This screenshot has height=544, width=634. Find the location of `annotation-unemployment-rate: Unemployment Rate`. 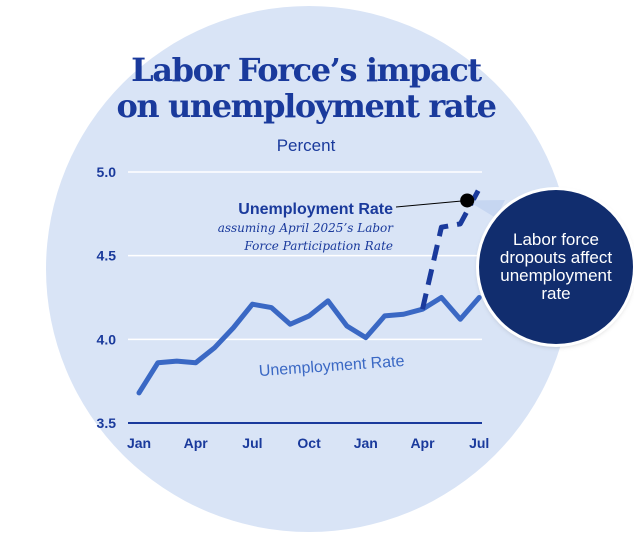

annotation-unemployment-rate: Unemployment Rate is located at coordinates (331, 366).